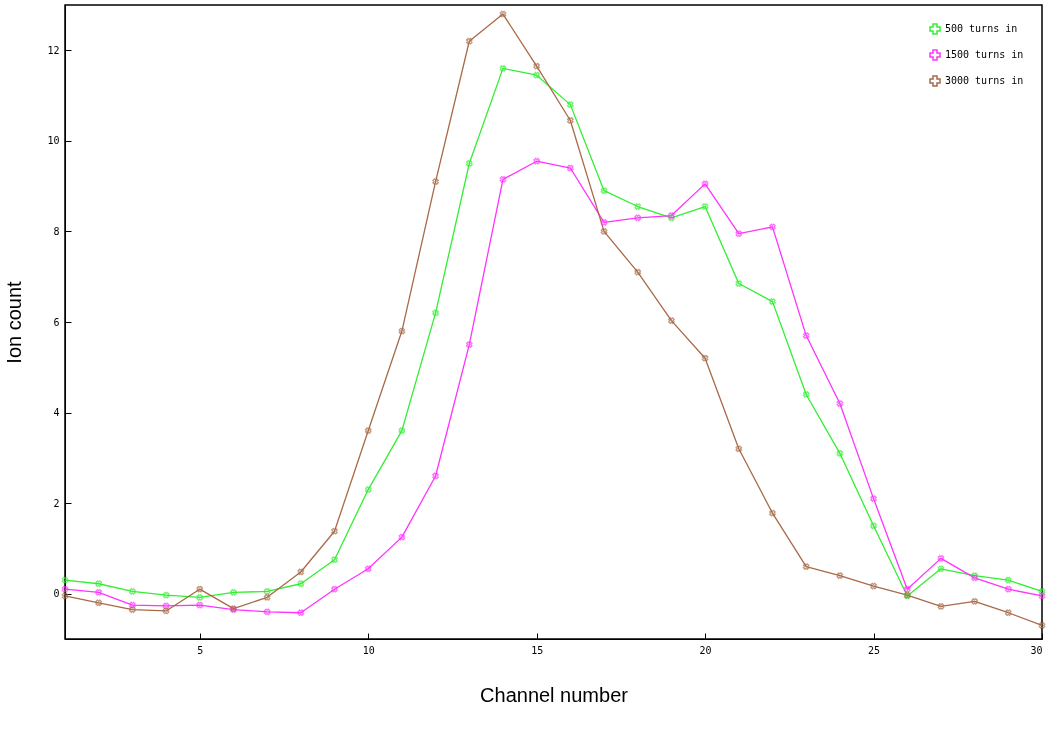  Describe the element at coordinates (554, 694) in the screenshot. I see `x-axis-title: Channel number` at that location.